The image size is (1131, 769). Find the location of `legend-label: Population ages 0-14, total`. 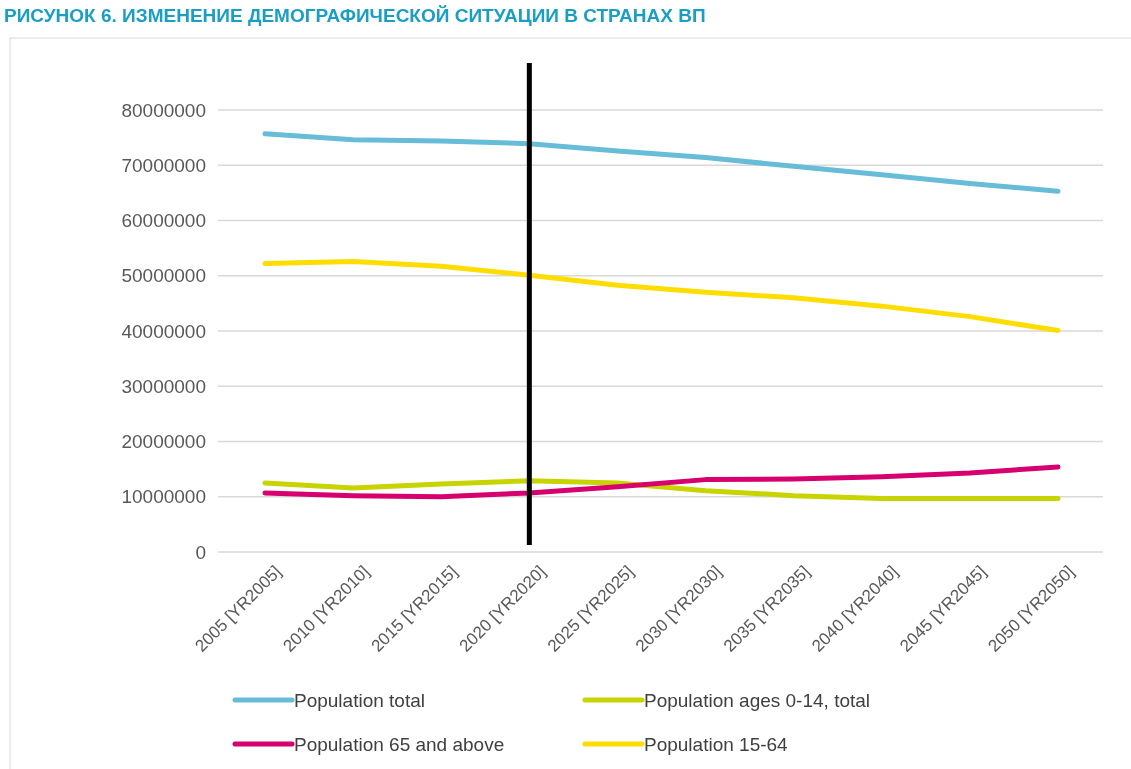

legend-label: Population ages 0-14, total is located at coordinates (757, 700).